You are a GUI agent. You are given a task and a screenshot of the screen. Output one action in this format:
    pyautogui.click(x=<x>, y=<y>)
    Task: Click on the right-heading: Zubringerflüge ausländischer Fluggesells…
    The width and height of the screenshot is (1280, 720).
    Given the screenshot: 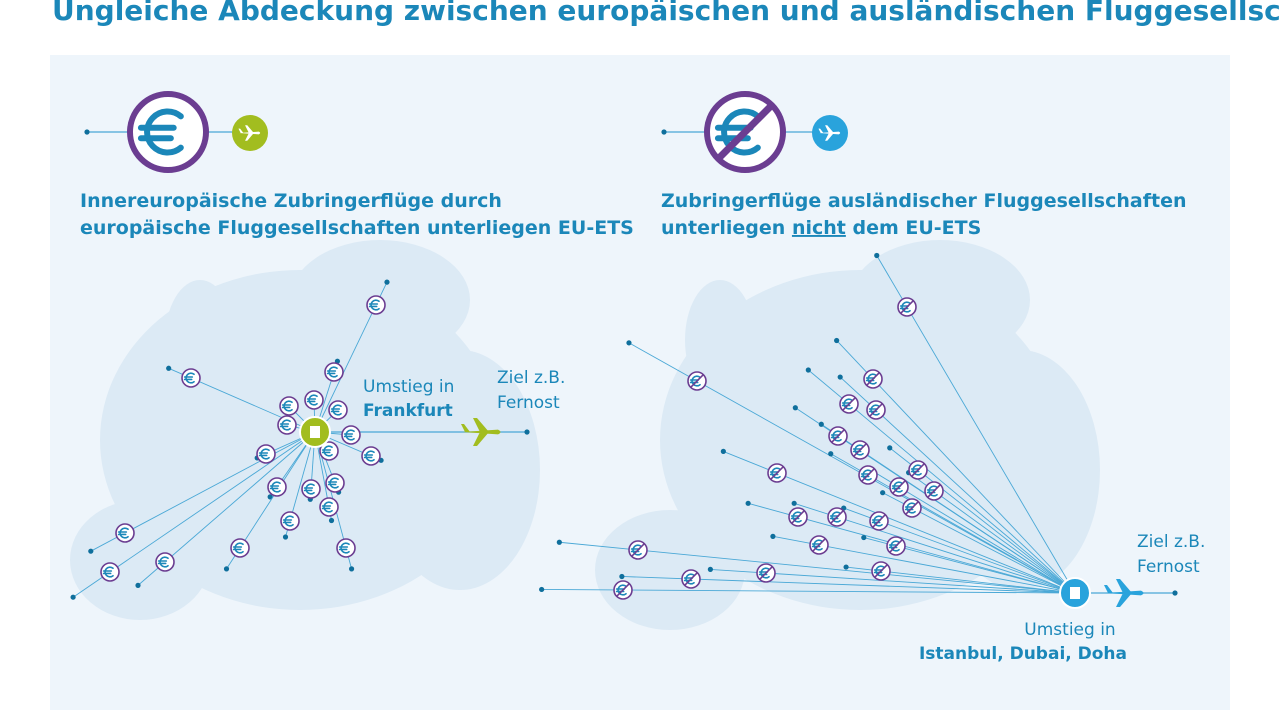 What is the action you would take?
    pyautogui.click(x=924, y=201)
    